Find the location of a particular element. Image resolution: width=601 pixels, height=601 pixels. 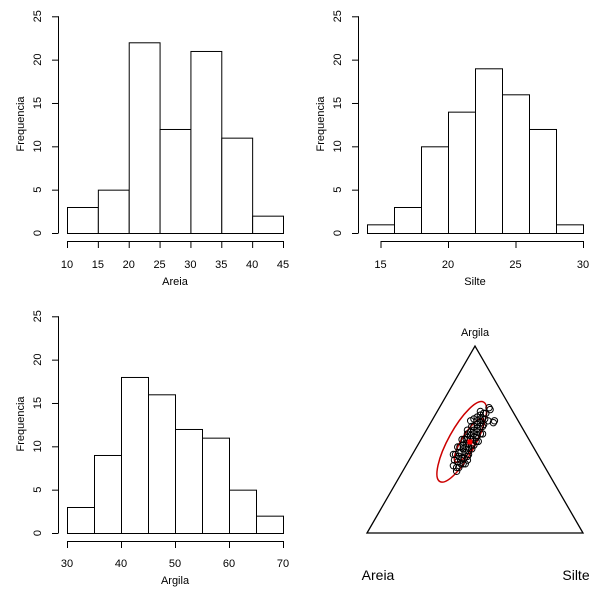

x-tick-label: 45 is located at coordinates (283, 265).